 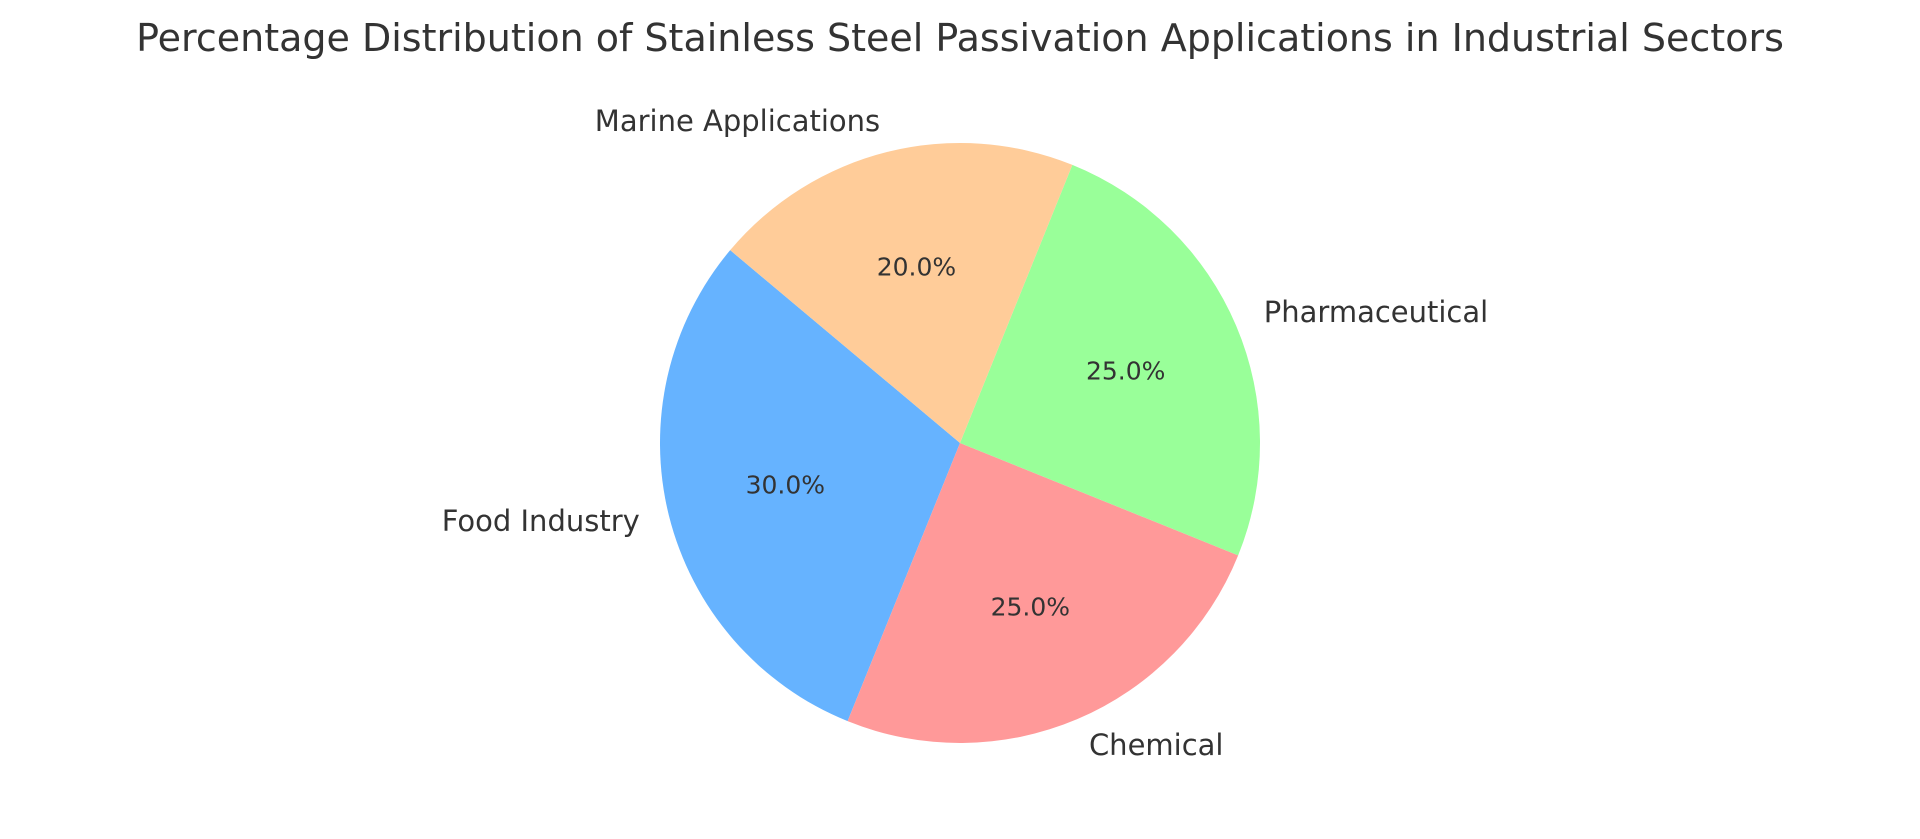 What do you see at coordinates (785, 485) in the screenshot?
I see `slice-percent-food-industry: 30.0%` at bounding box center [785, 485].